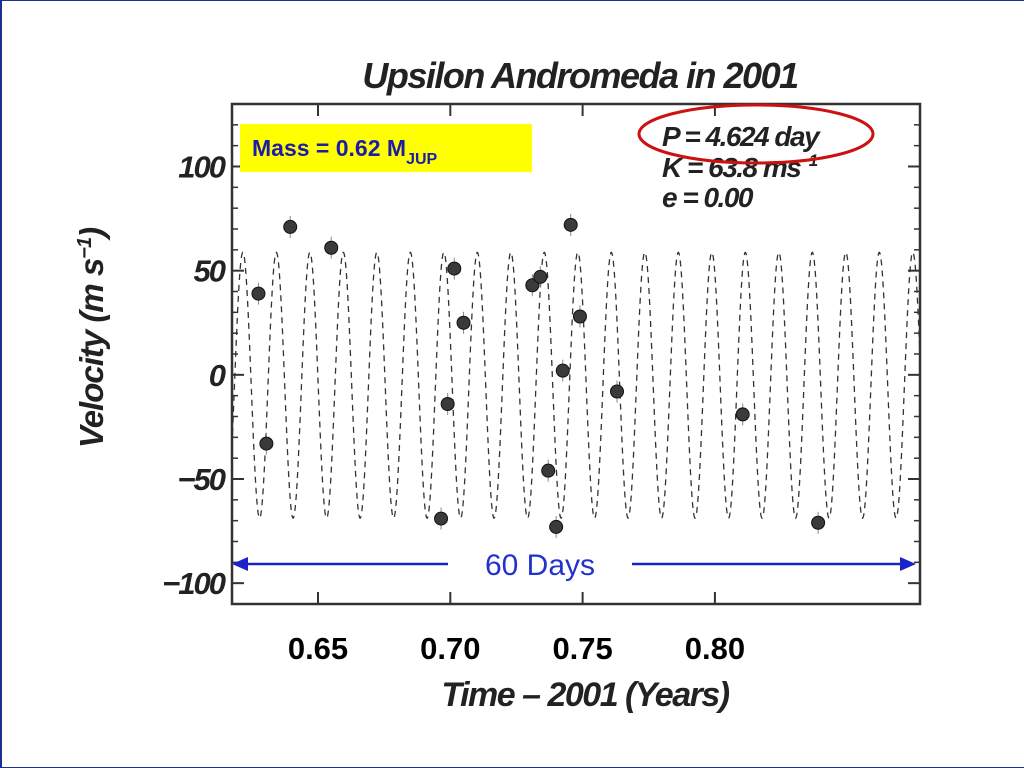  I want to click on span-arrow: 60 Days, so click(574, 565).